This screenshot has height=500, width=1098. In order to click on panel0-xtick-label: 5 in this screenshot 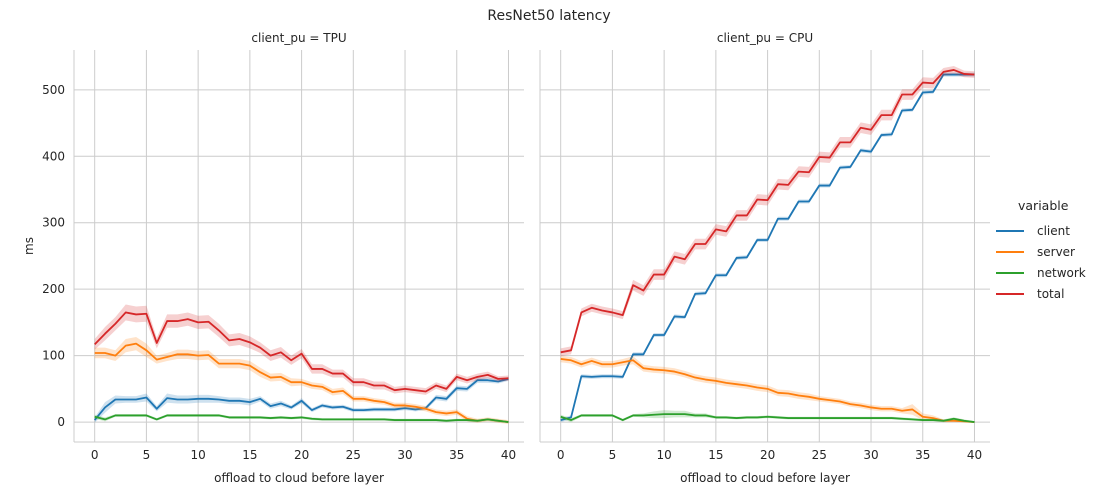, I will do `click(147, 455)`.